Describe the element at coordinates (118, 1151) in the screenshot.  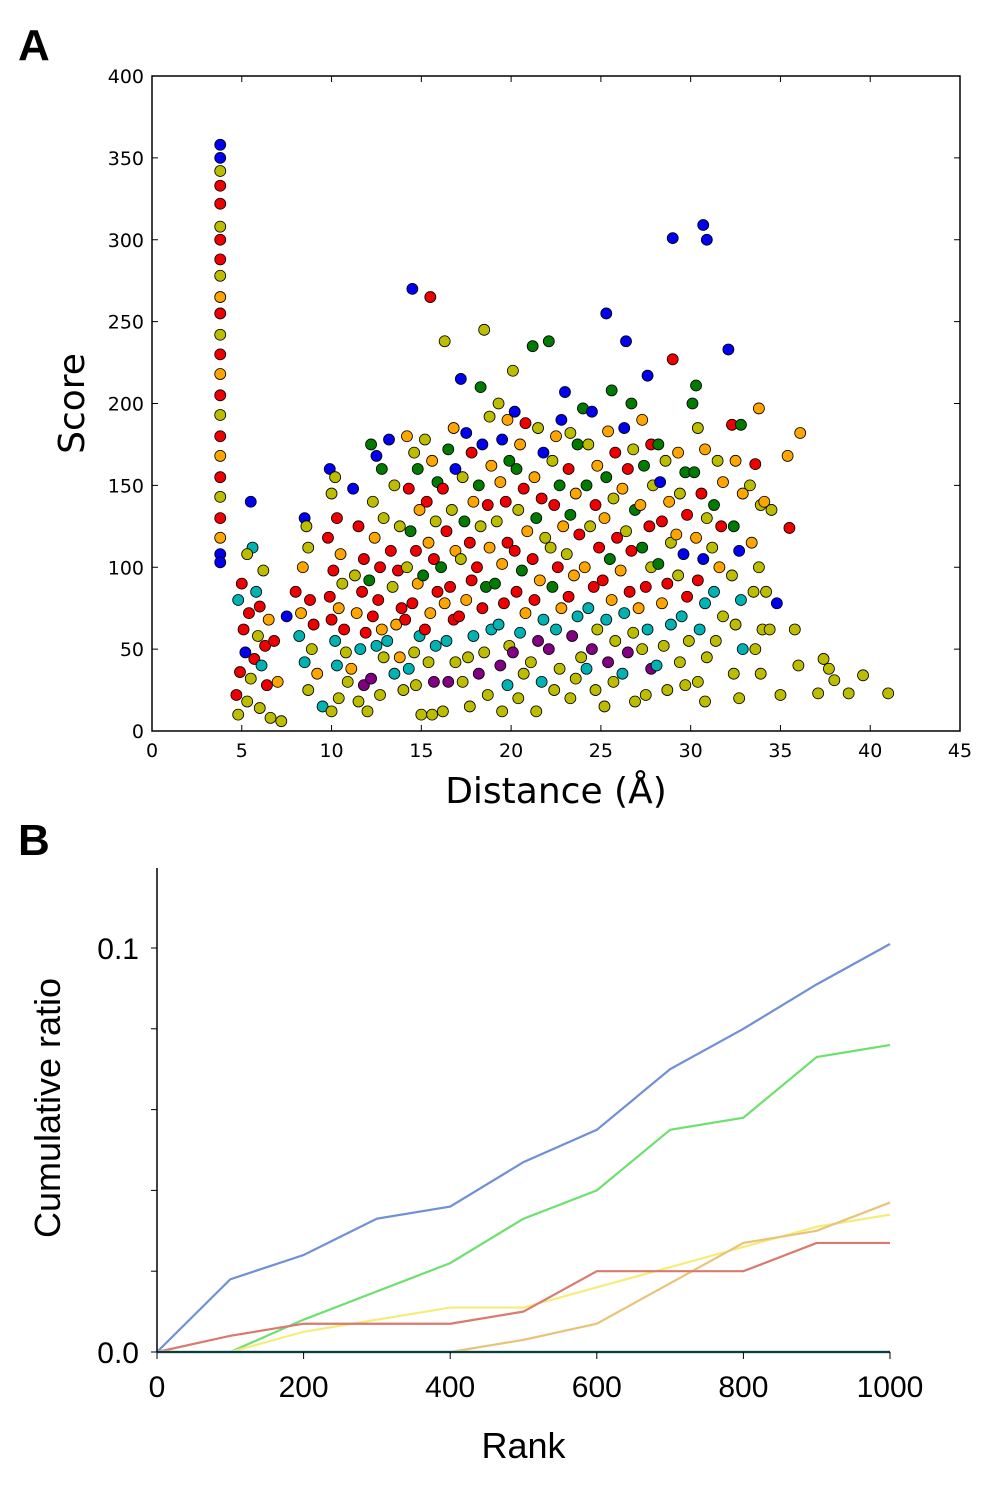
I see `y-ticks: 0.0 0.1` at that location.